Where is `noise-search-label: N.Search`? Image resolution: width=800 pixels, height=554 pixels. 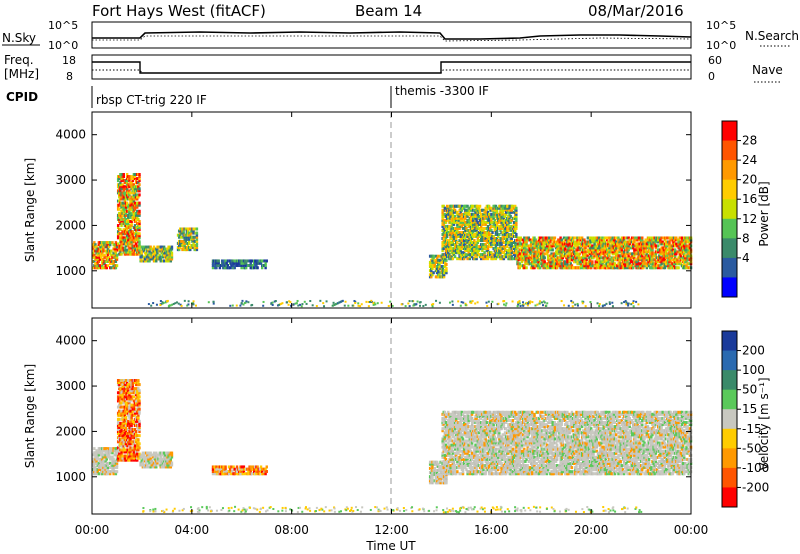
noise-search-label: N.Search is located at coordinates (772, 36).